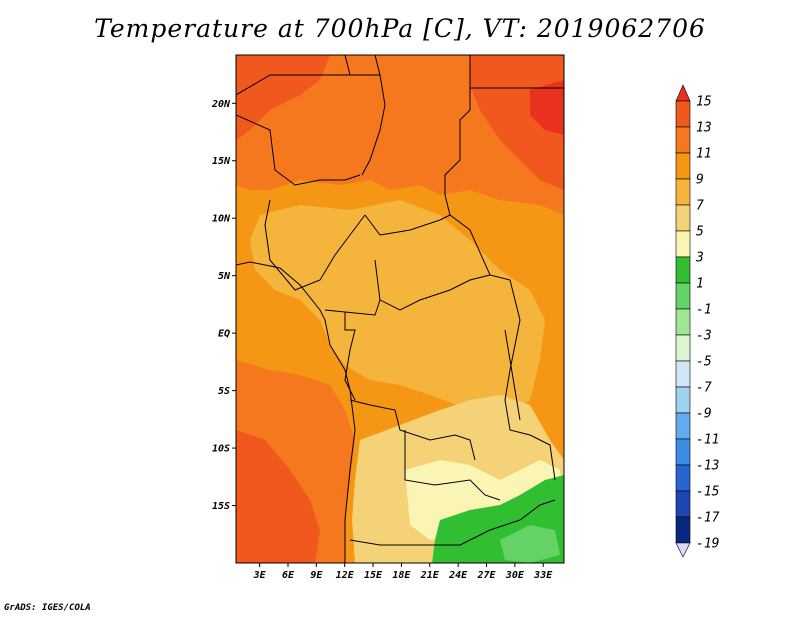 This screenshot has width=800, height=618. What do you see at coordinates (512, 375) in the screenshot?
I see `border-great-lakes` at bounding box center [512, 375].